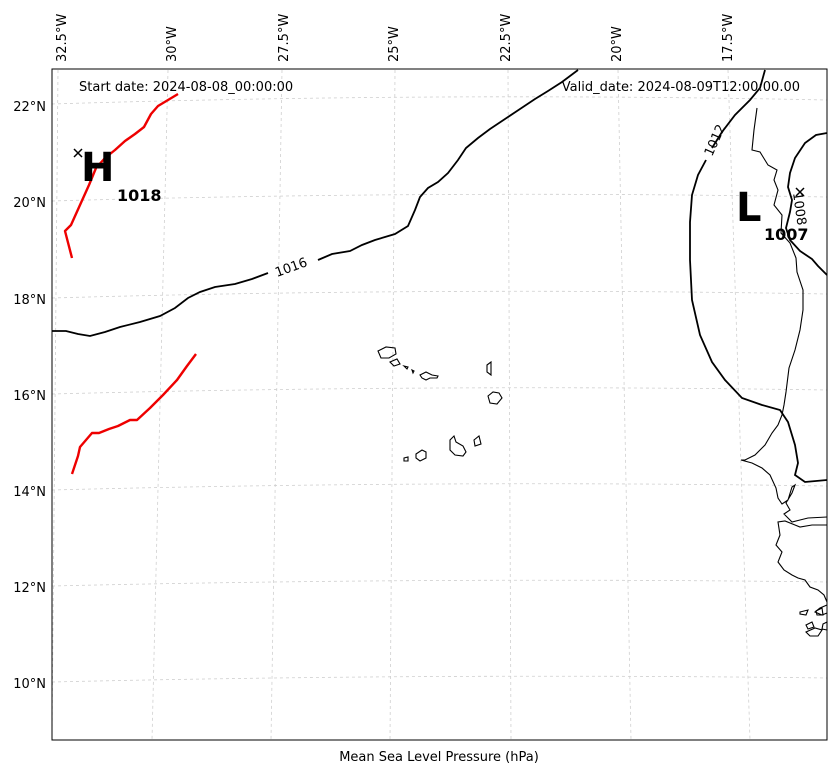 This screenshot has height=783, width=837. I want to click on isobar-labels: 1016 1012 1008, so click(540, 201).